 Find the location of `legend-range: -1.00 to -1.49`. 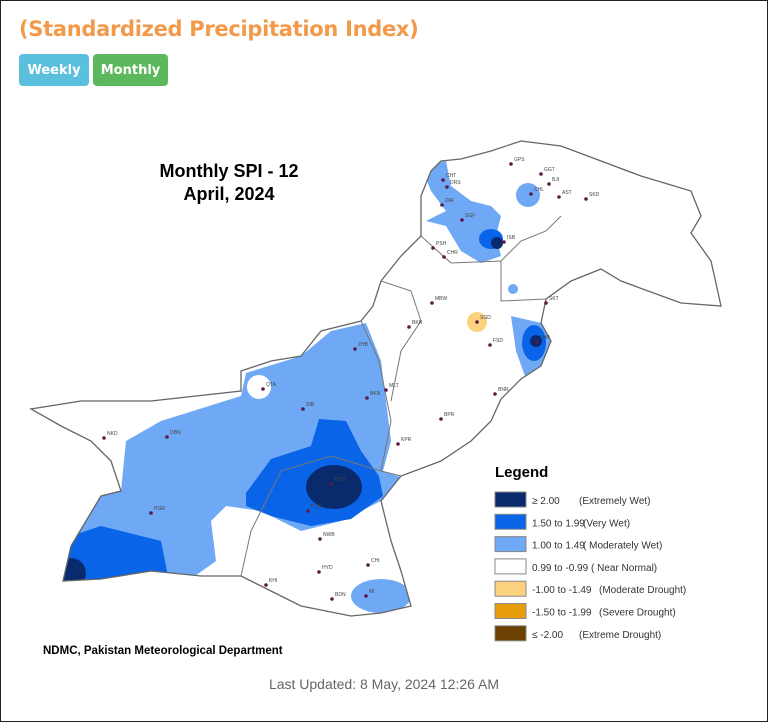

legend-range: -1.00 to -1.49 is located at coordinates (562, 590).